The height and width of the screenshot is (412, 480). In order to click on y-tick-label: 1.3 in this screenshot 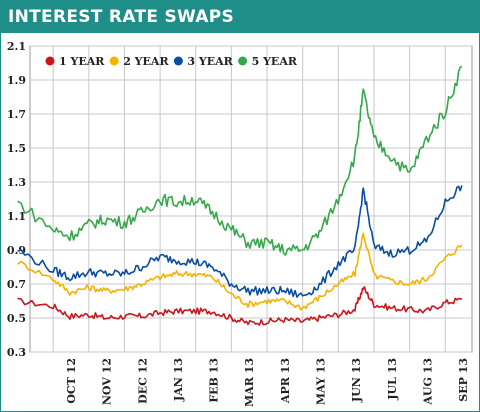, I will do `click(16, 182)`.